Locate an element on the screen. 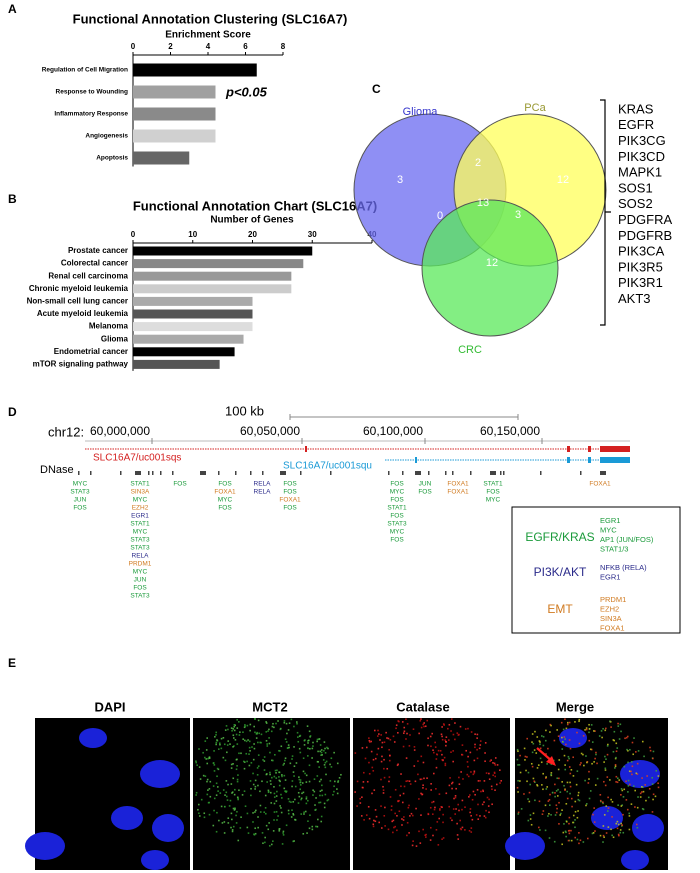 Image resolution: width=700 pixels, height=873 pixels. y-tick-label: Inflammatory Response is located at coordinates (91, 114).